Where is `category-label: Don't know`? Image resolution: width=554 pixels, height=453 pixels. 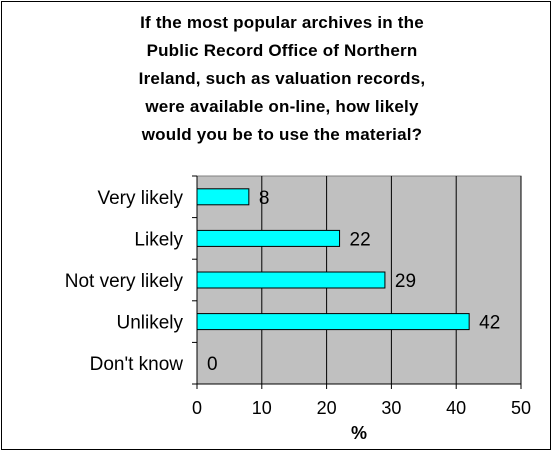
category-label: Don't know is located at coordinates (137, 364).